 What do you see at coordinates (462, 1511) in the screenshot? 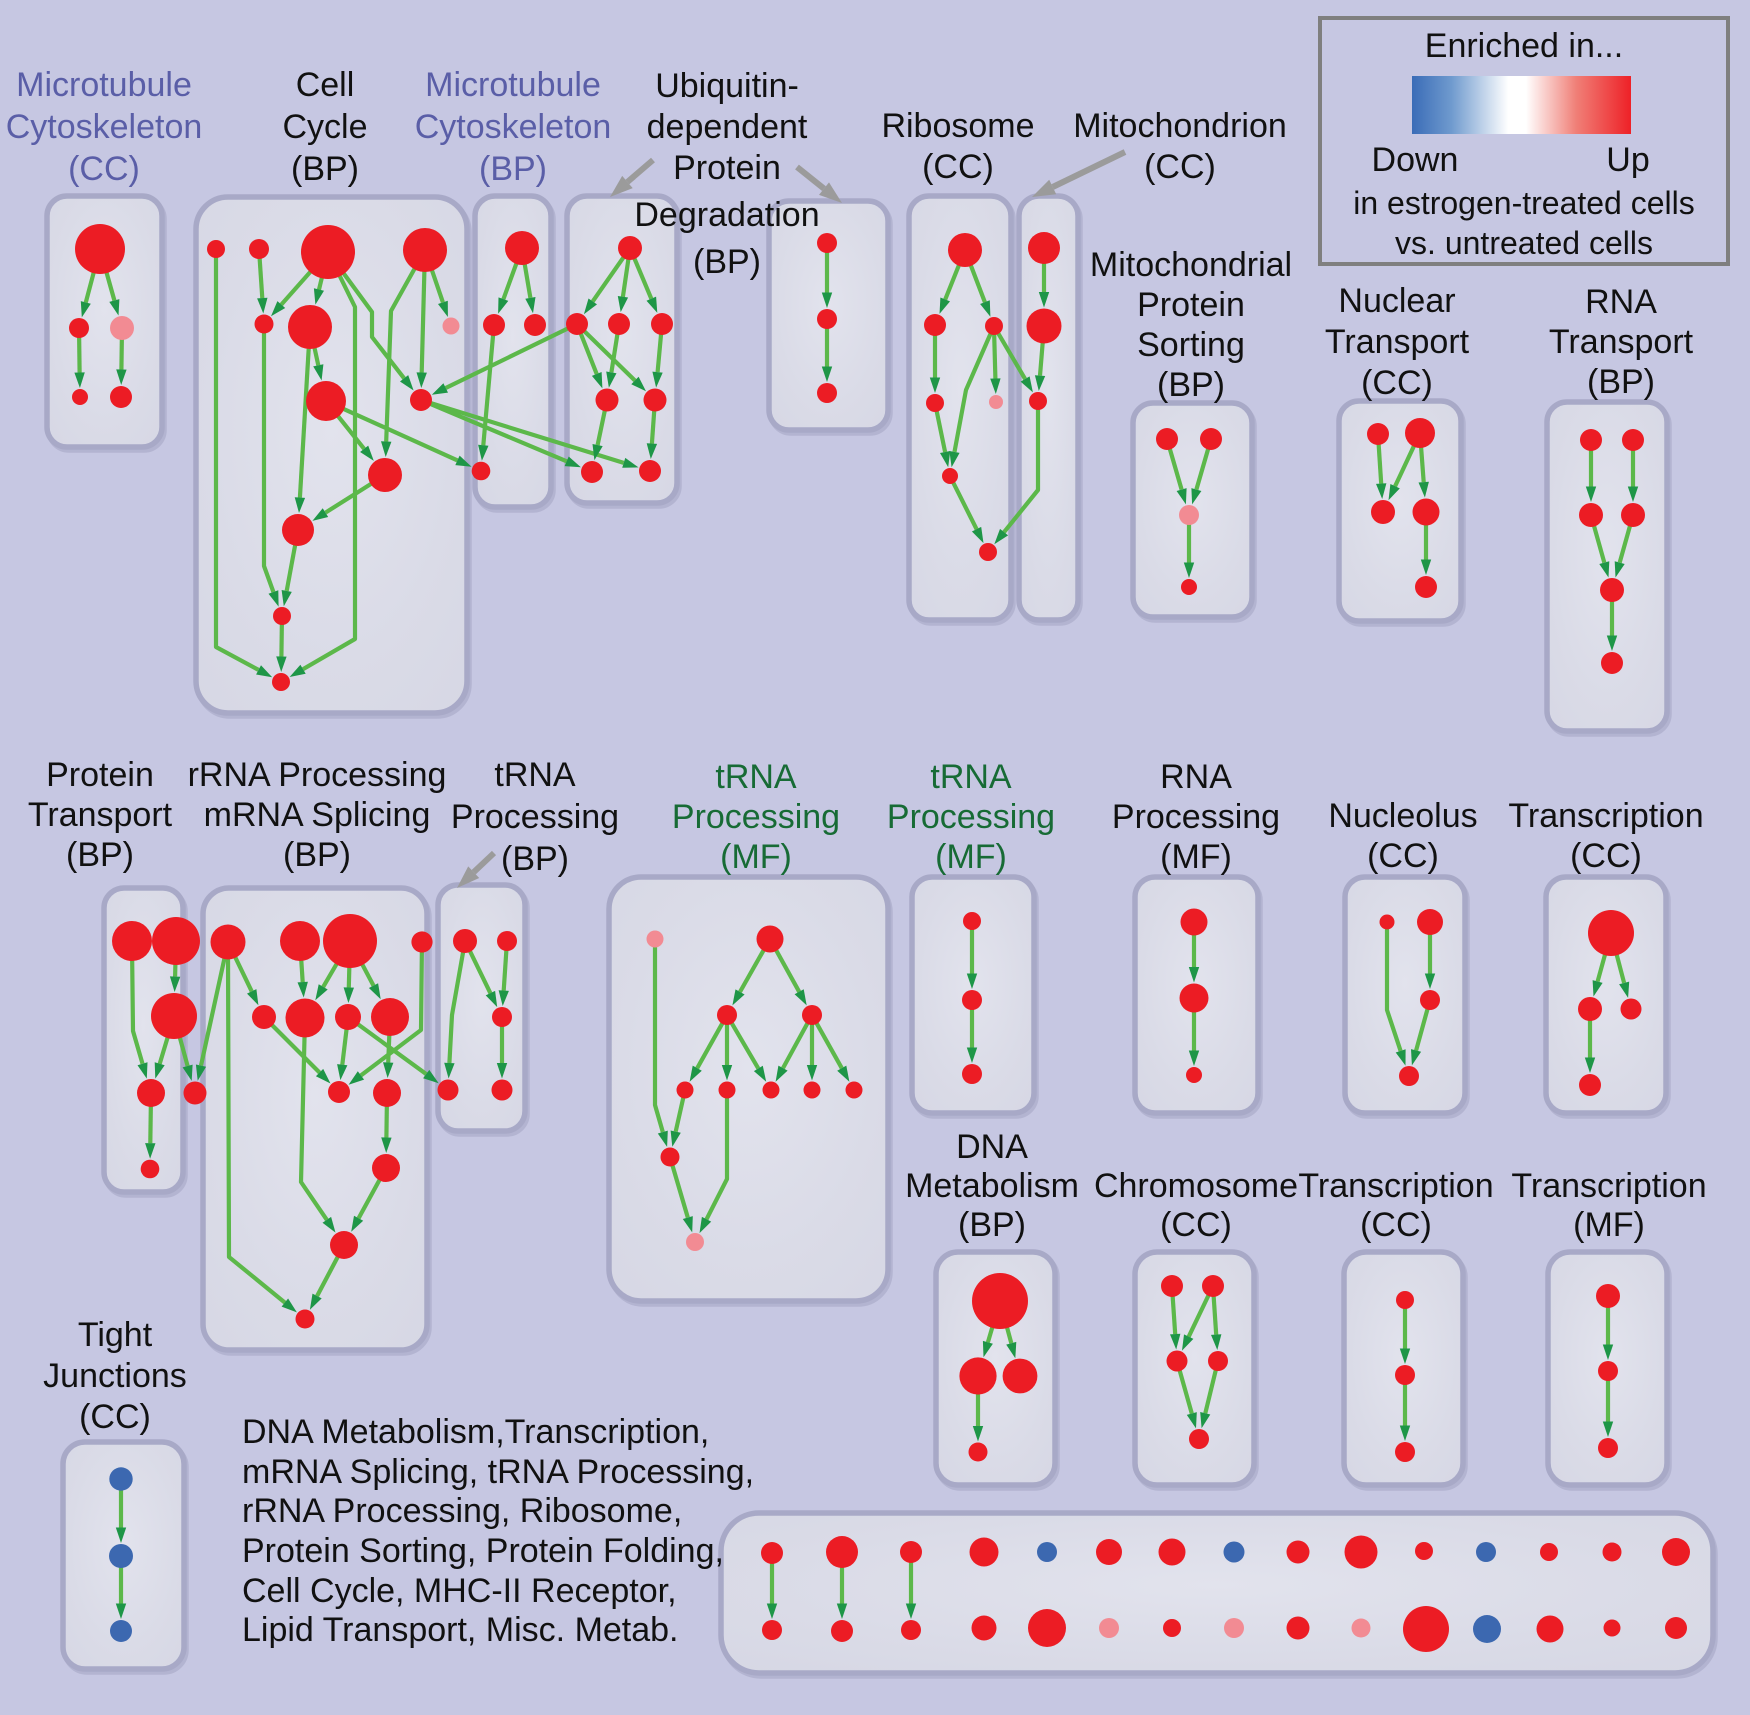
I see `svg-text: rRNA Processing, Ribosome,` at bounding box center [462, 1511].